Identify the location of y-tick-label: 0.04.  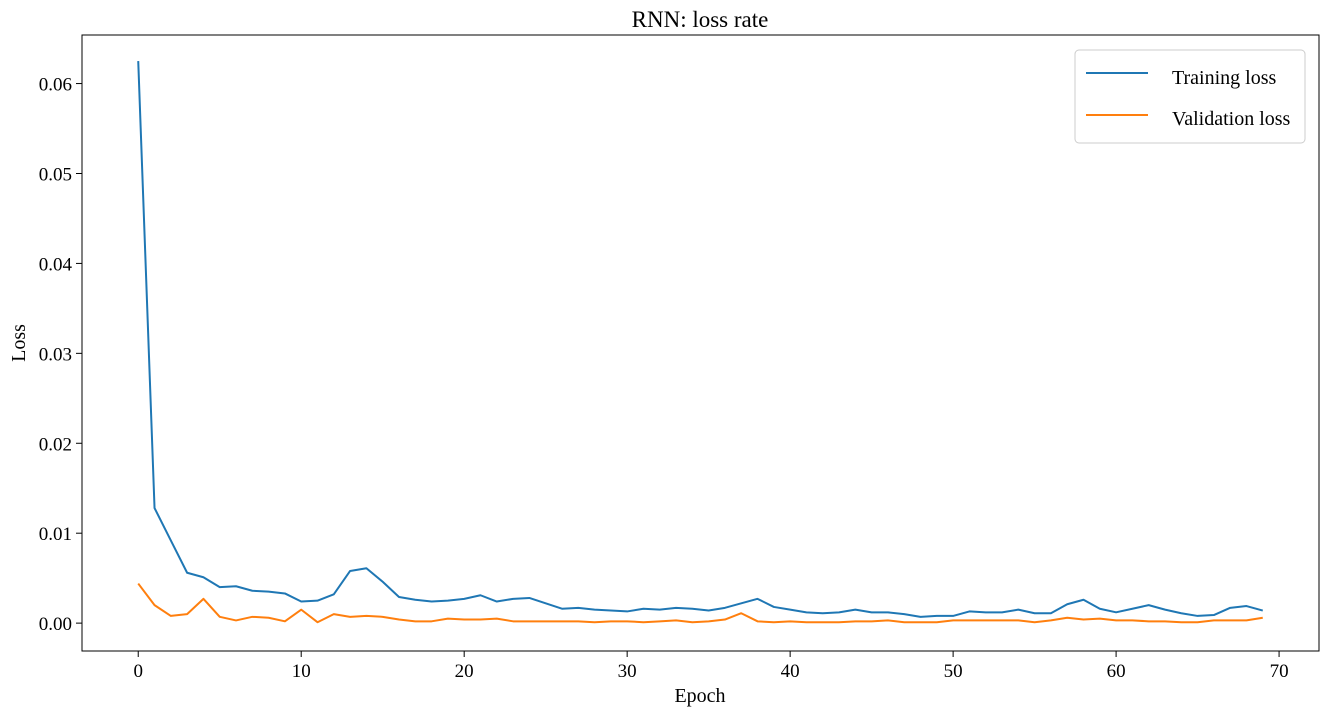
(56, 264).